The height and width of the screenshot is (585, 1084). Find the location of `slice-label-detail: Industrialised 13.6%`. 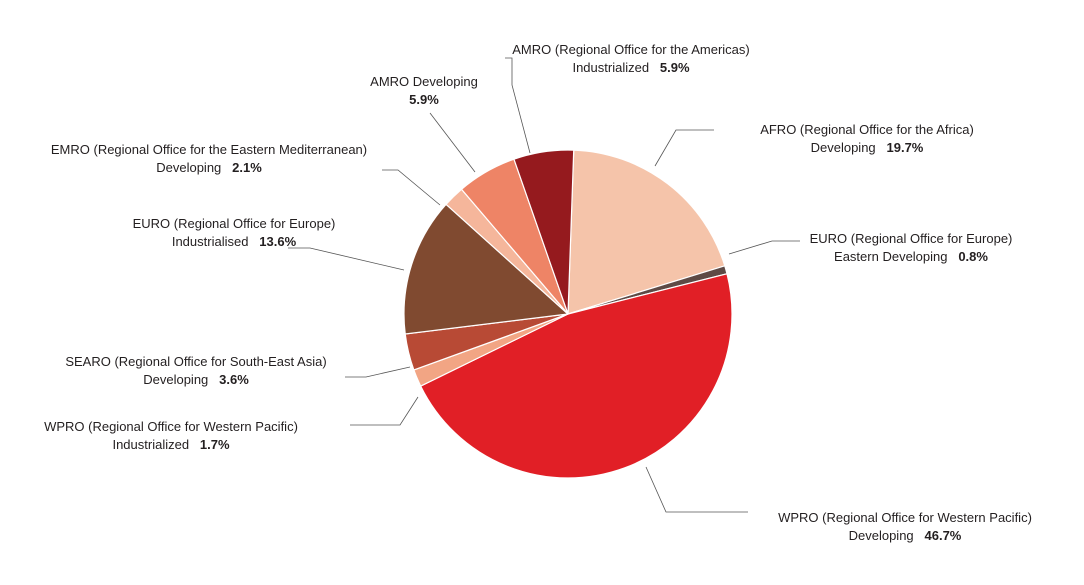

slice-label-detail: Industrialised 13.6% is located at coordinates (234, 241).